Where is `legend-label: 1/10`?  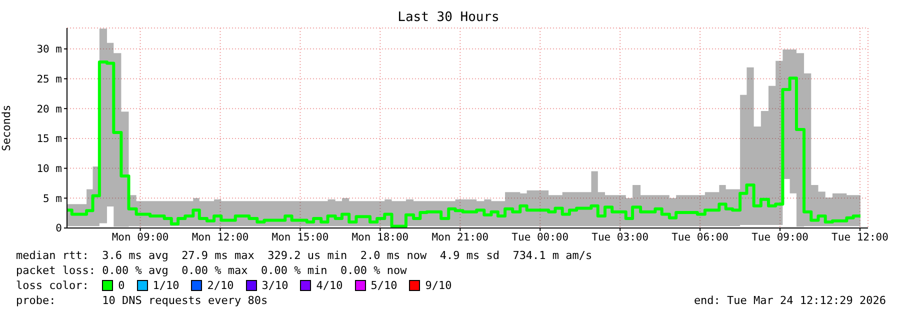 legend-label: 1/10 is located at coordinates (166, 285).